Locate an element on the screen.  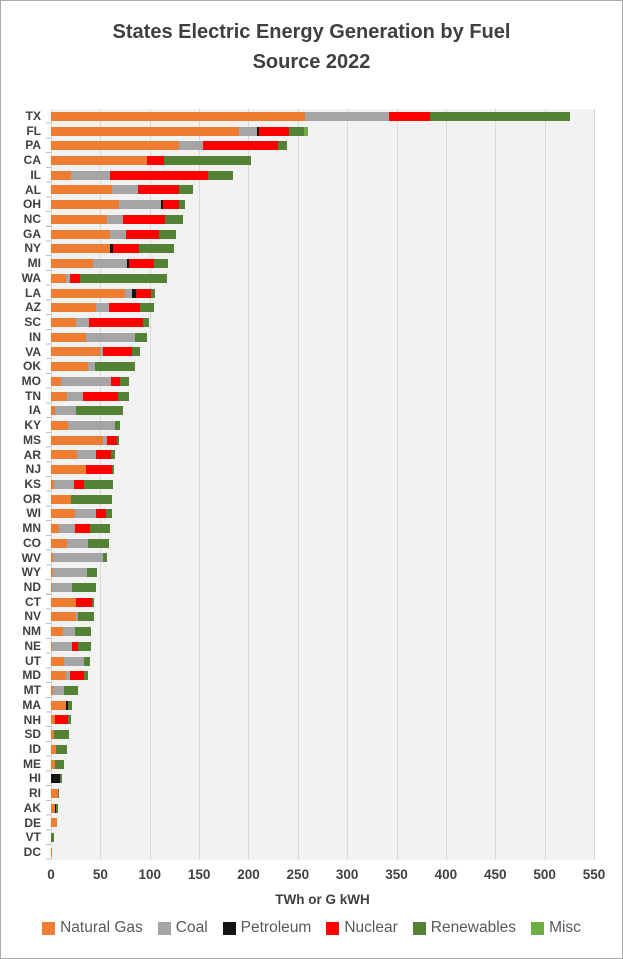
bar-row-wy is located at coordinates (322, 573).